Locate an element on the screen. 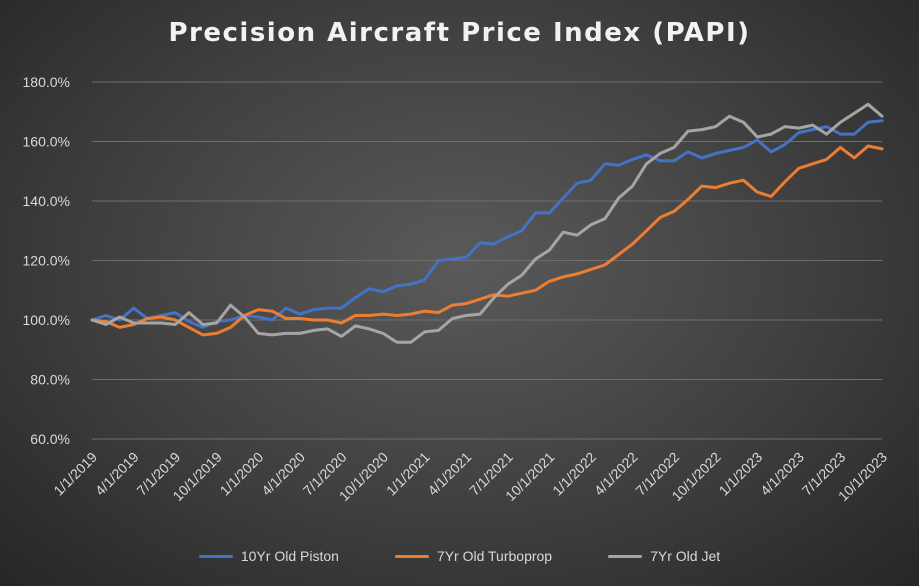 Image resolution: width=919 pixels, height=586 pixels. y-tick-label: 160.0% is located at coordinates (46, 142).